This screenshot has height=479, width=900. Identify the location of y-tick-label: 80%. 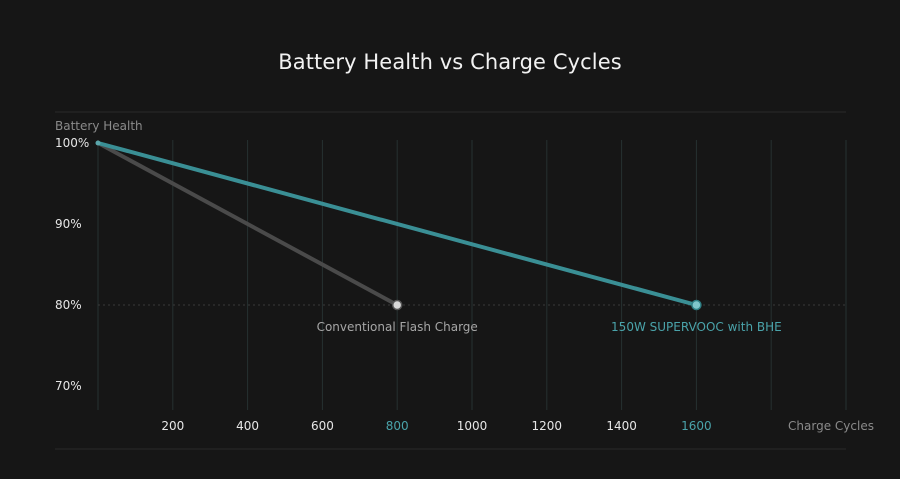
(68, 305).